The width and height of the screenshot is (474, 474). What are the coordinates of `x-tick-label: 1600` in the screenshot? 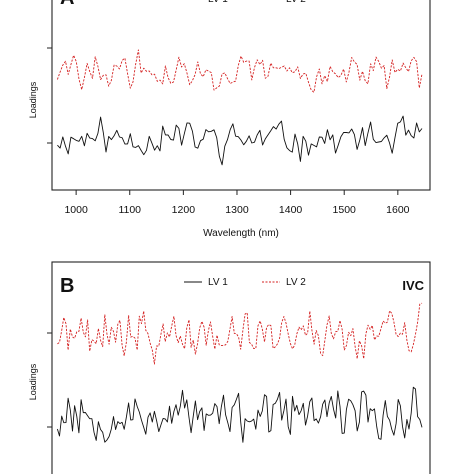 It's located at (398, 210).